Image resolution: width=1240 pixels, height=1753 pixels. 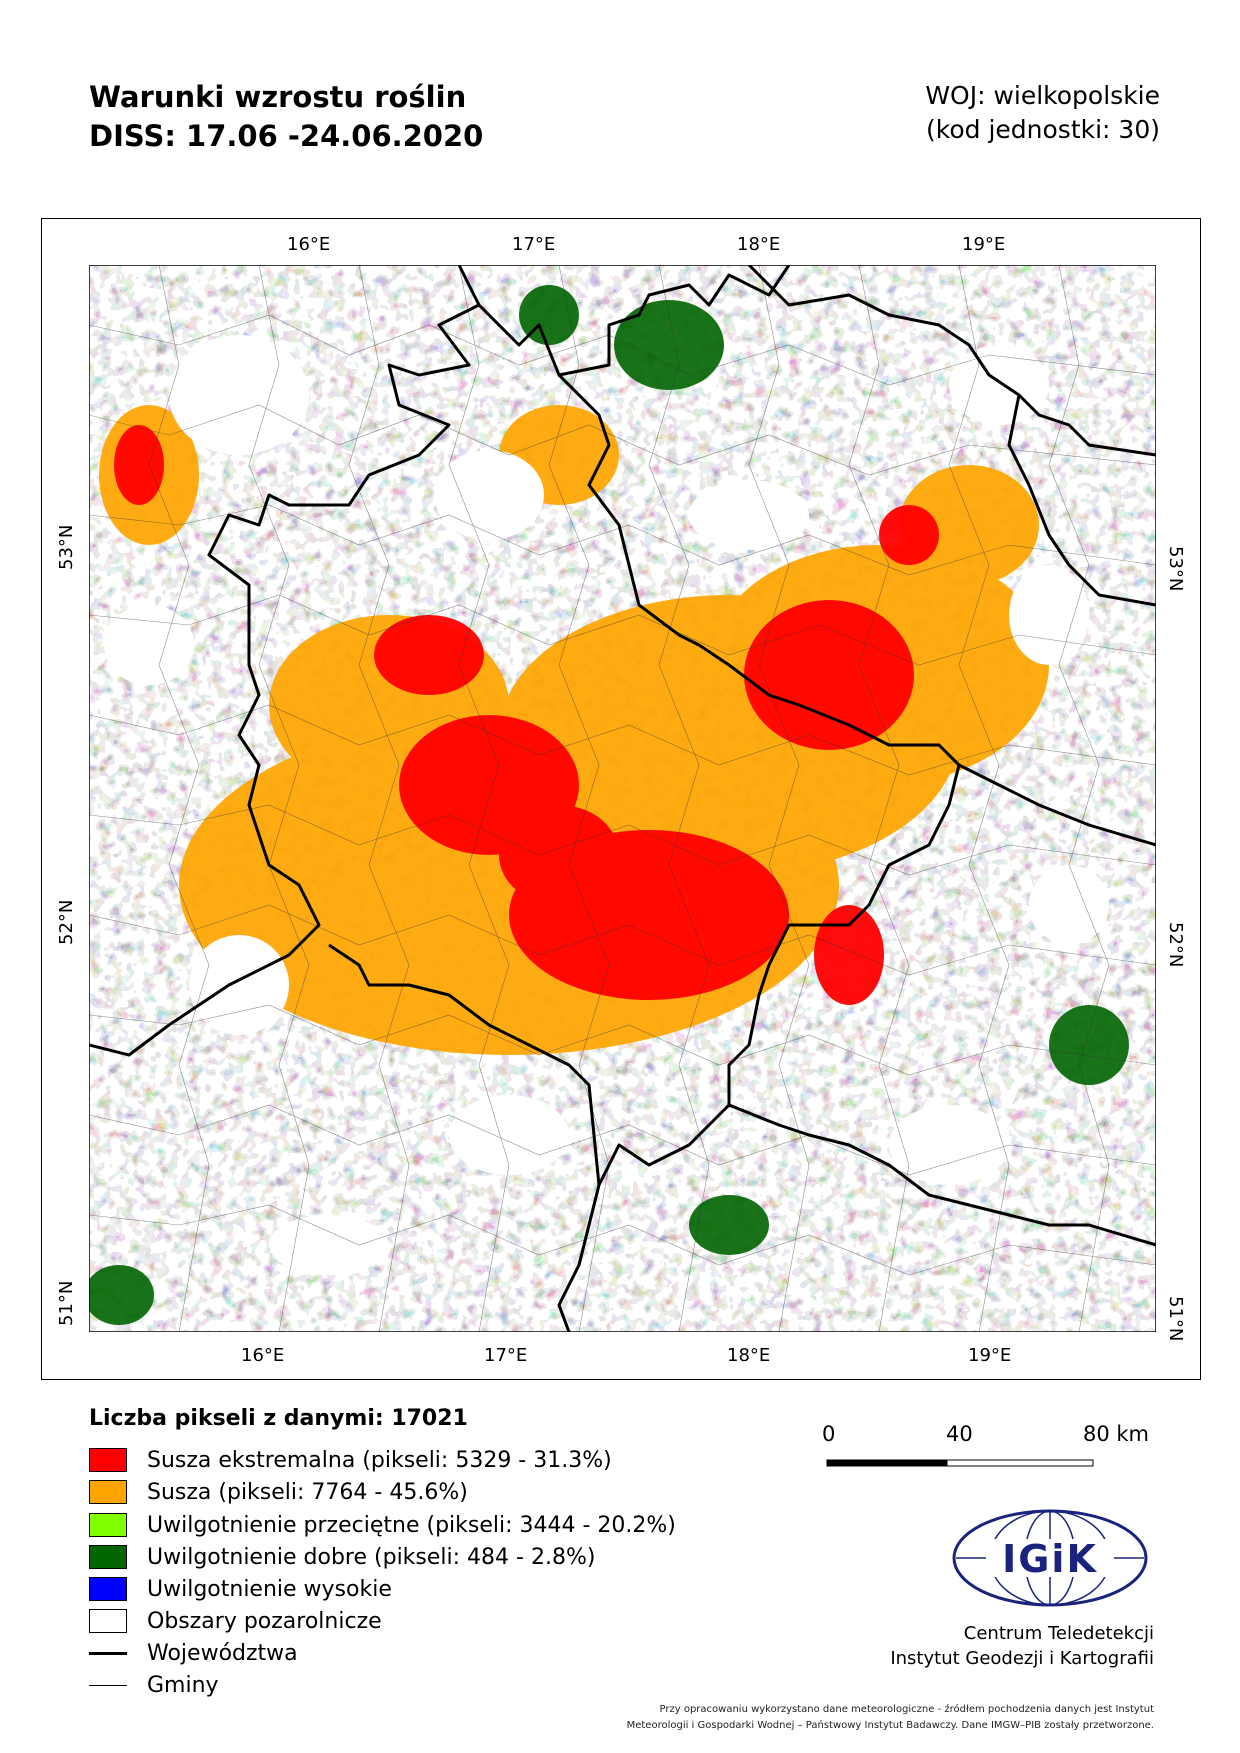 I want to click on top-tick-19e: 19°E, so click(x=984, y=244).